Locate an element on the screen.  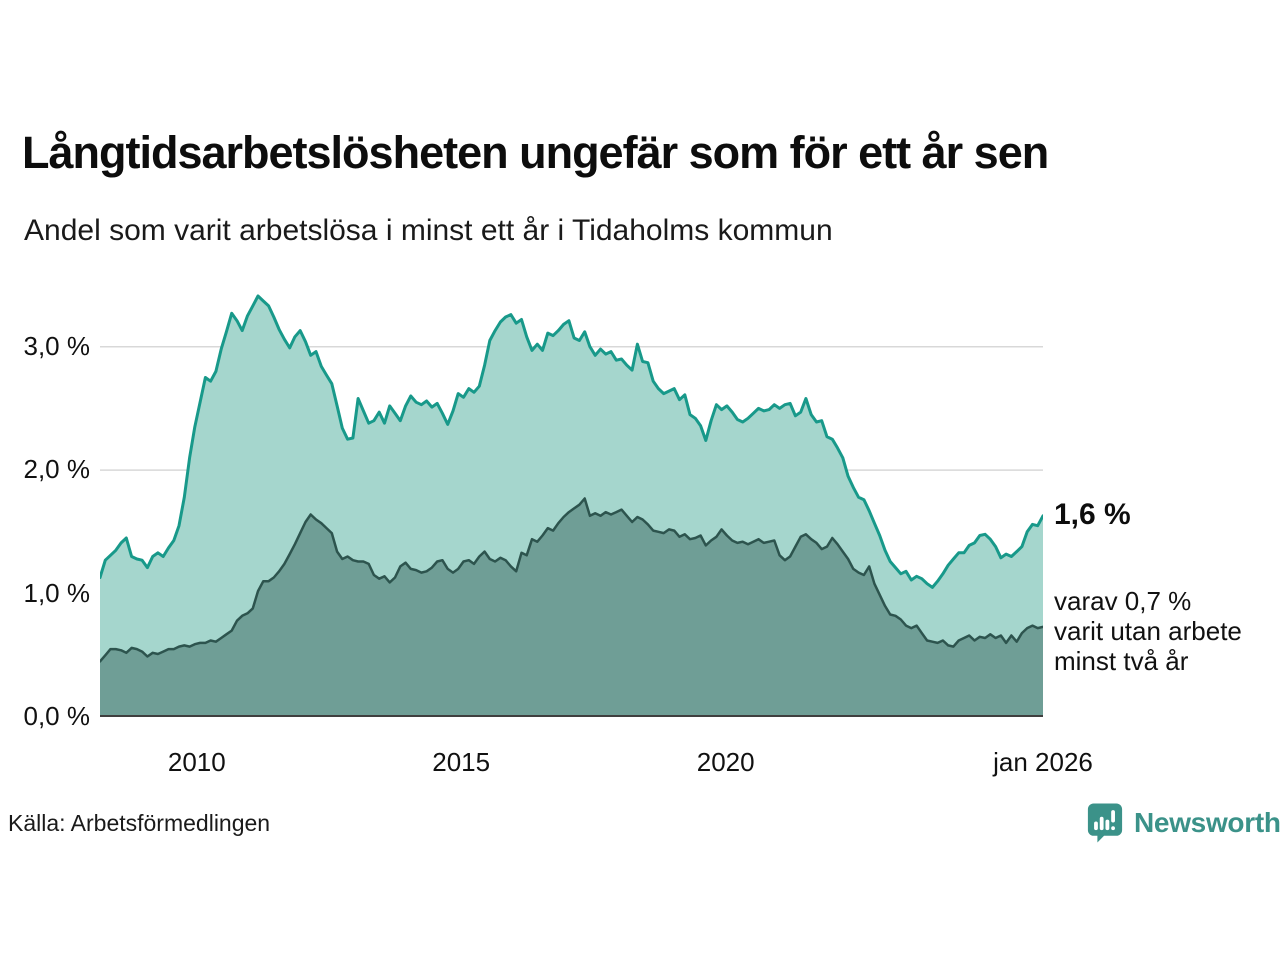
speech-bubble-chart-icon is located at coordinates (1105, 823).